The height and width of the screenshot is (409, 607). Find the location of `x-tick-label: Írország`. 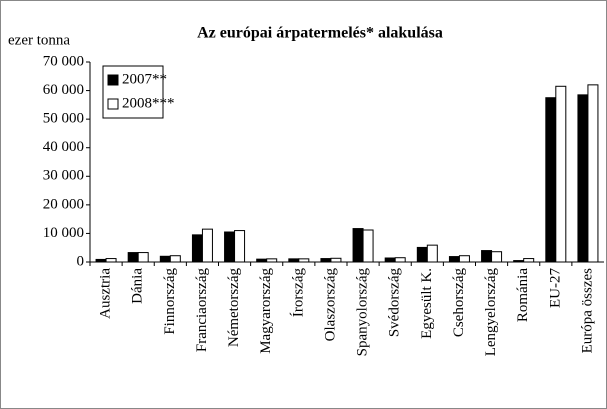

x-tick-label: Írország is located at coordinates (297, 293).